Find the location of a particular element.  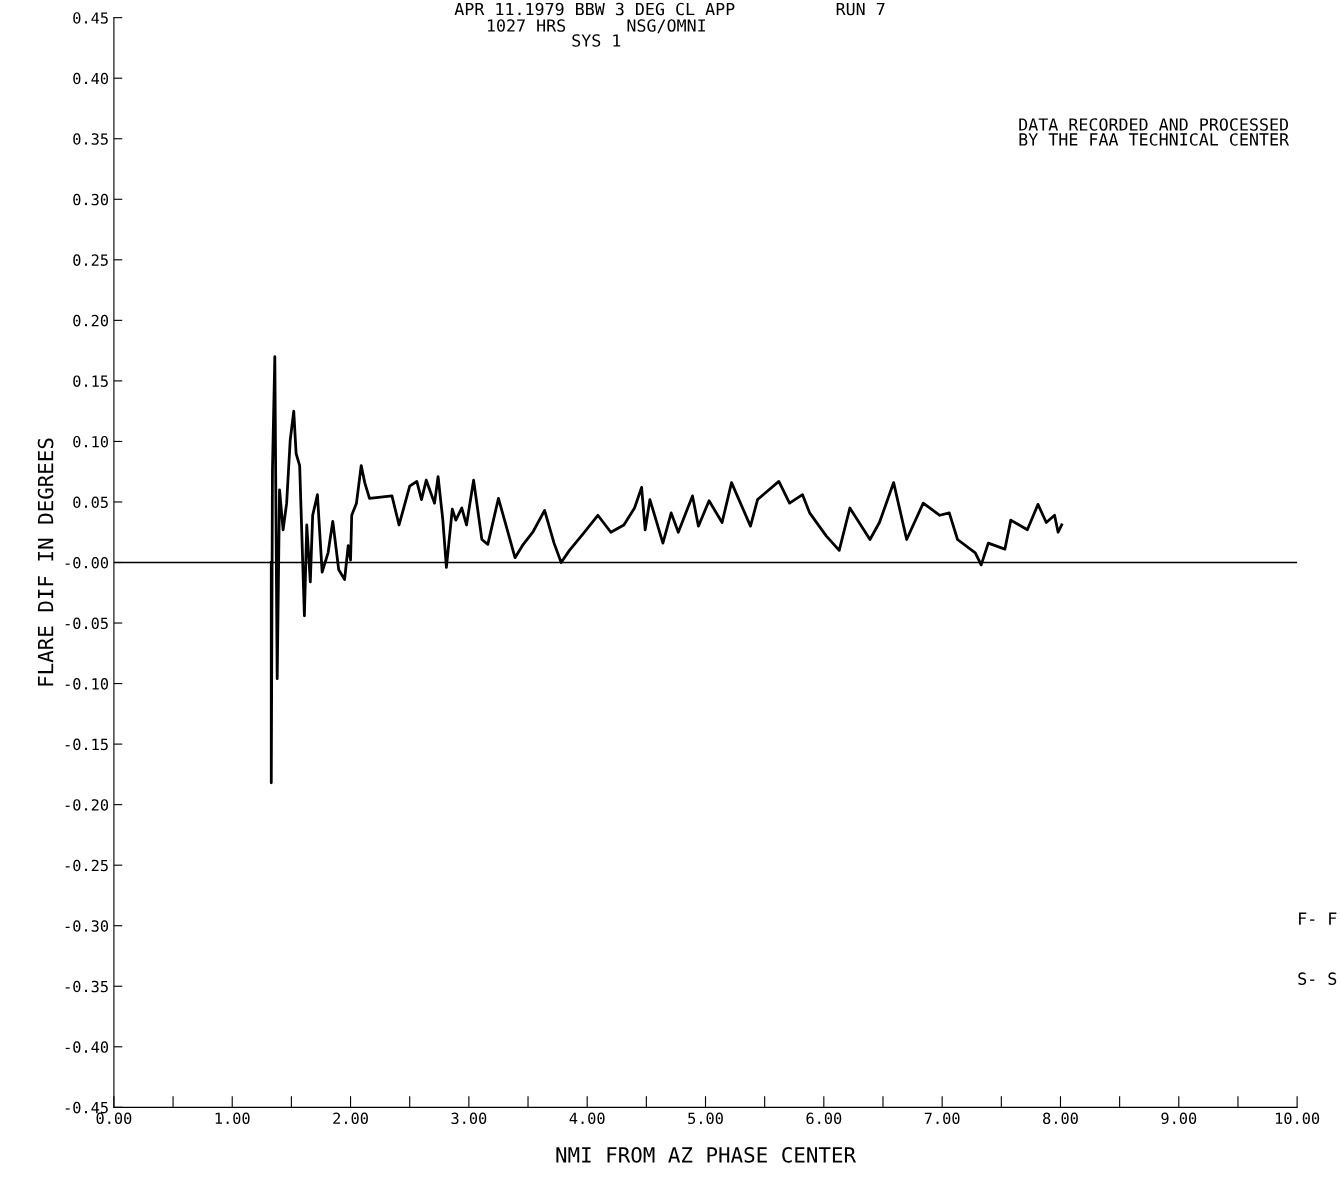

y-tick-label: -0.40 is located at coordinates (87, 1047).